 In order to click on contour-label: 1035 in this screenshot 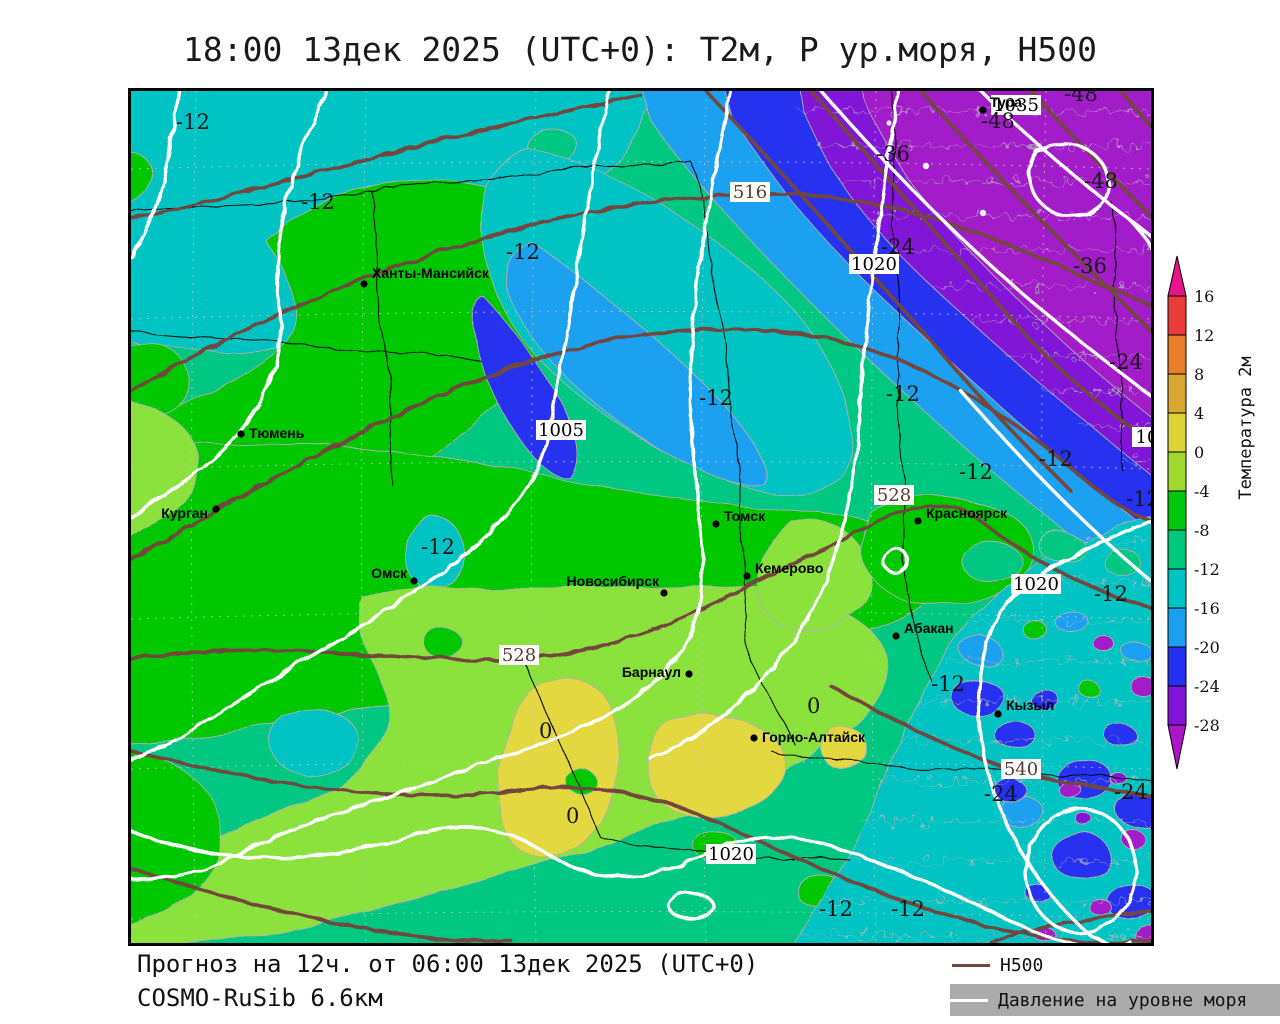, I will do `click(1016, 105)`.